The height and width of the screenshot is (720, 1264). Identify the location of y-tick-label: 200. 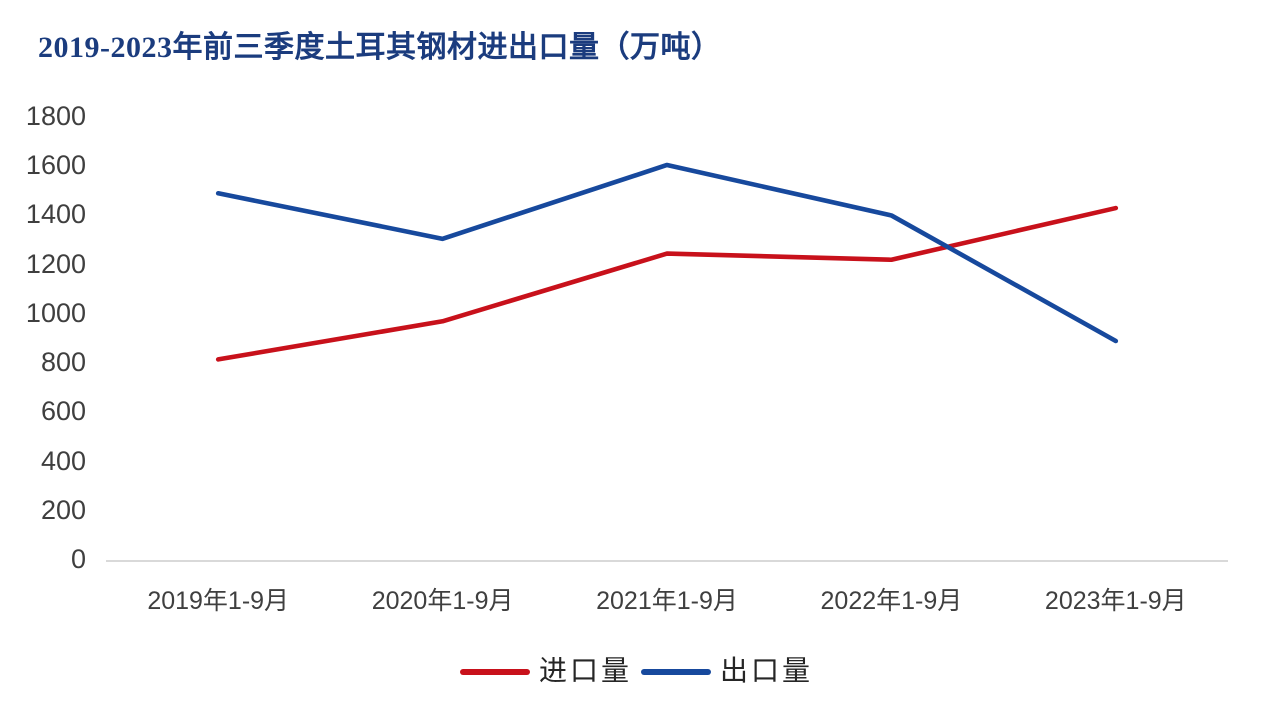
(63, 509).